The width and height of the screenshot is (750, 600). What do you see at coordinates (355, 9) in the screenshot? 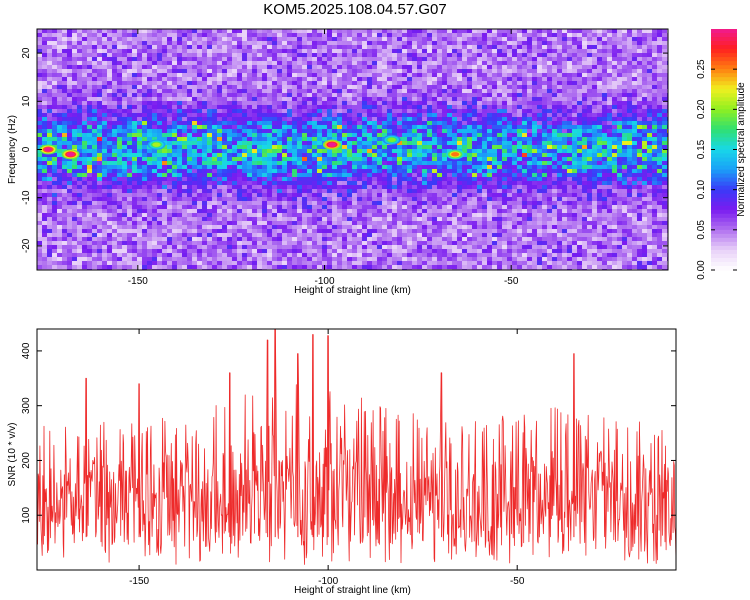
I see `page-title: KOM5.2025.108.04.57.G07` at bounding box center [355, 9].